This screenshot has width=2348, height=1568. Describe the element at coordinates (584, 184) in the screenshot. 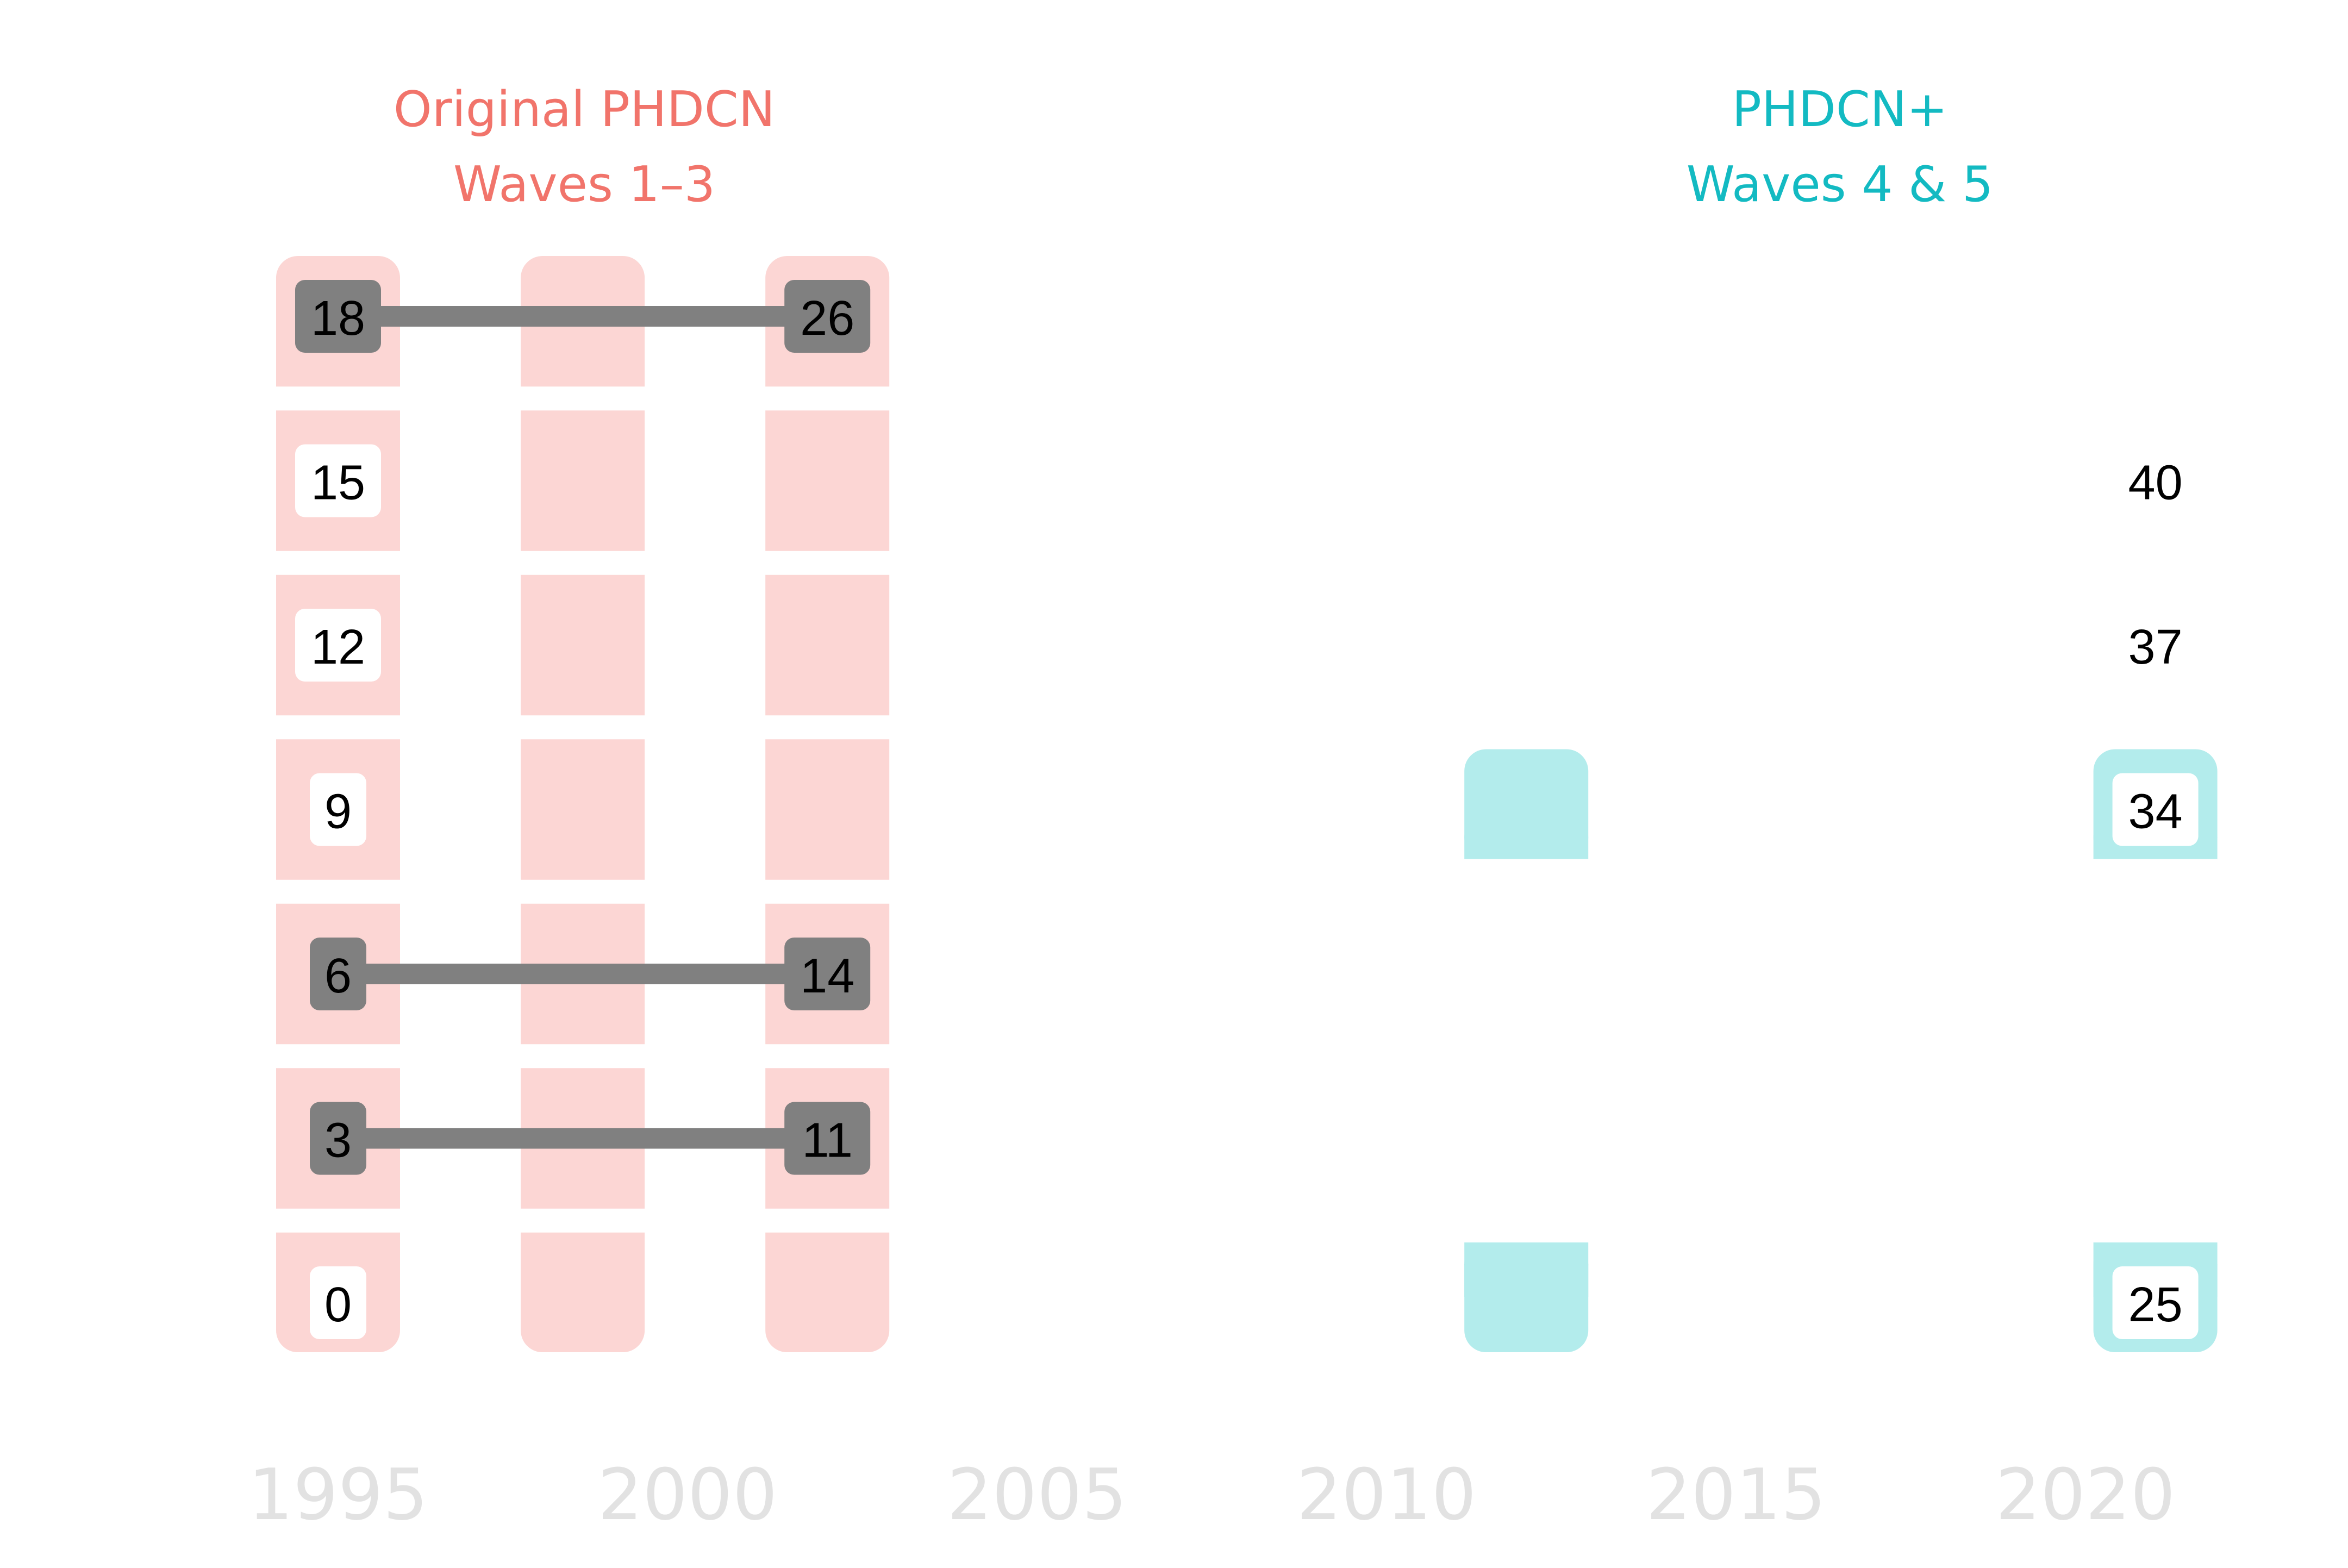

I see `original-title-line2: Waves 1–3` at that location.